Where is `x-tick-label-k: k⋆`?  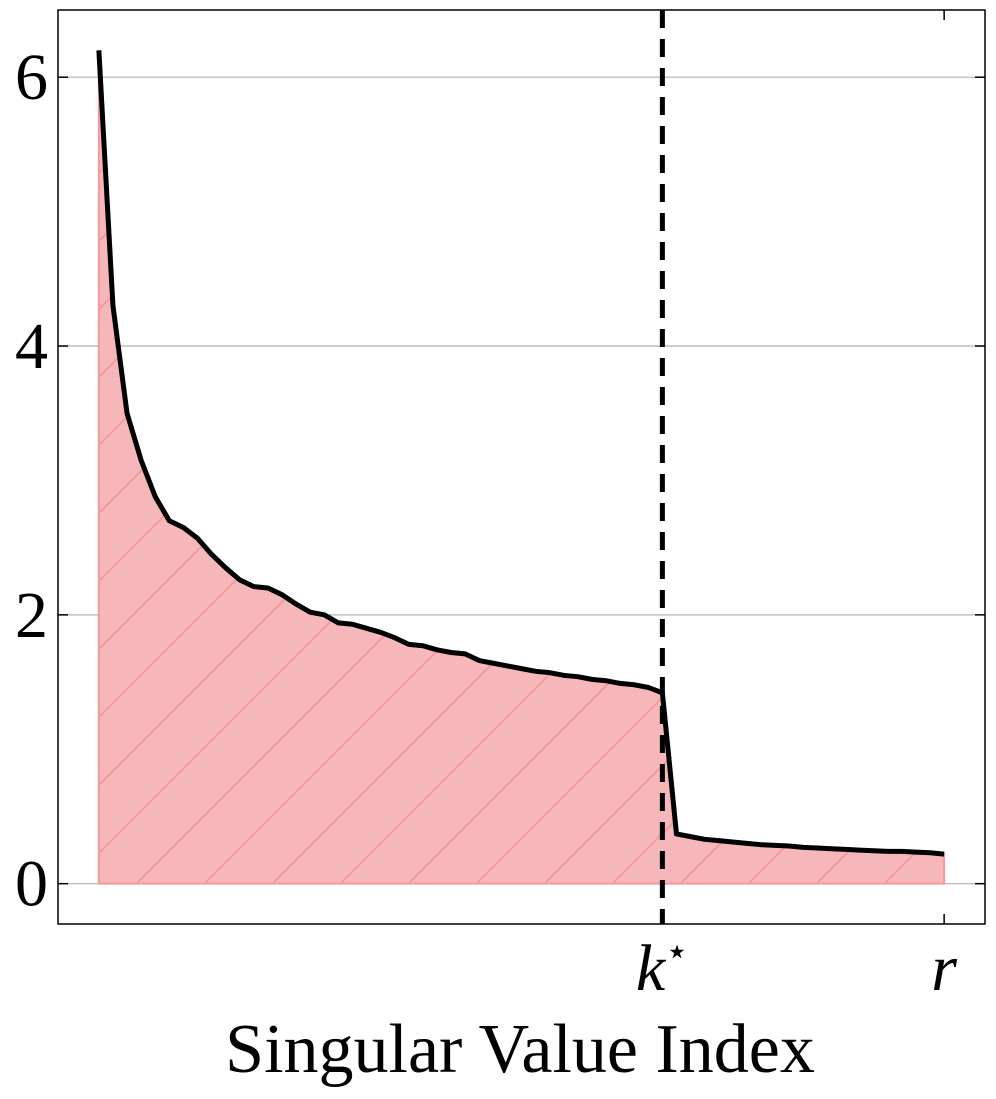
x-tick-label-k: k⋆ is located at coordinates (662, 968).